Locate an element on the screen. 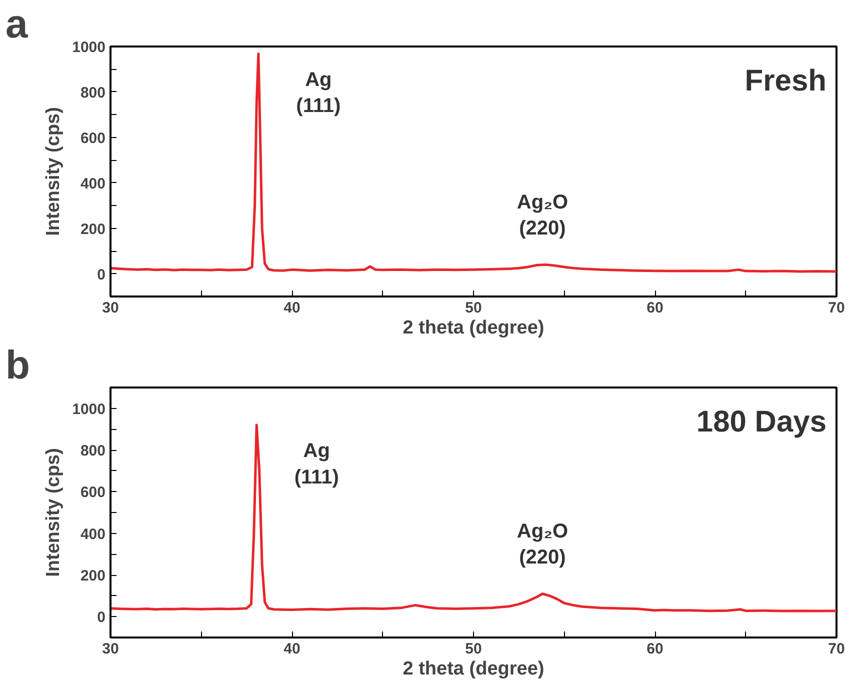 Image resolution: width=856 pixels, height=683 pixels. text: a is located at coordinates (17, 24).